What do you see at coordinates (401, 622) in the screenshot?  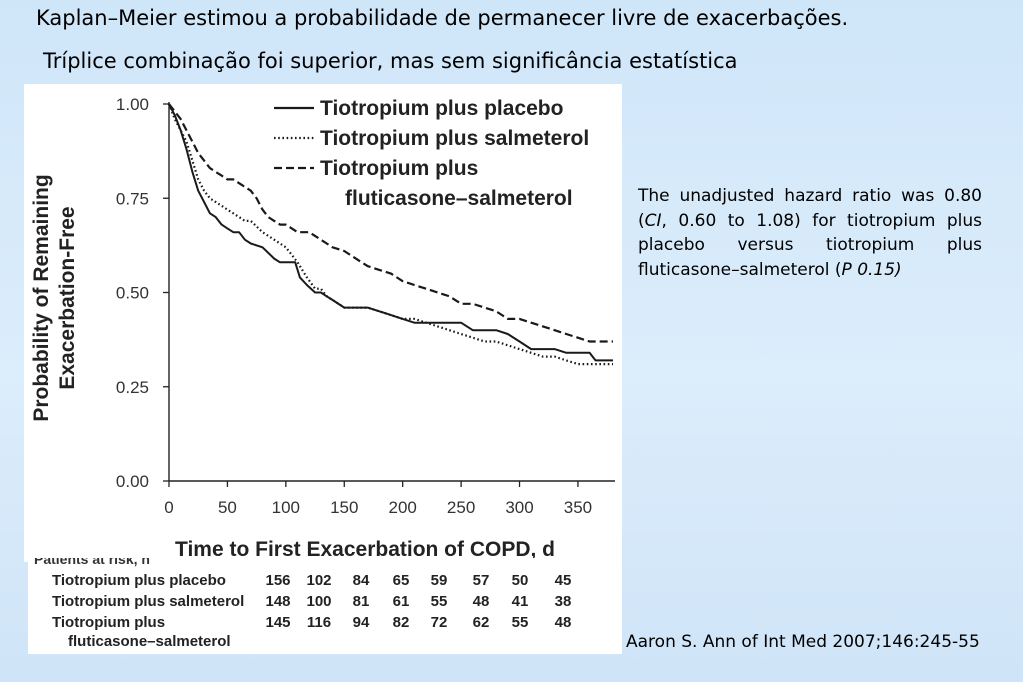 I see `risk-cell: 82` at bounding box center [401, 622].